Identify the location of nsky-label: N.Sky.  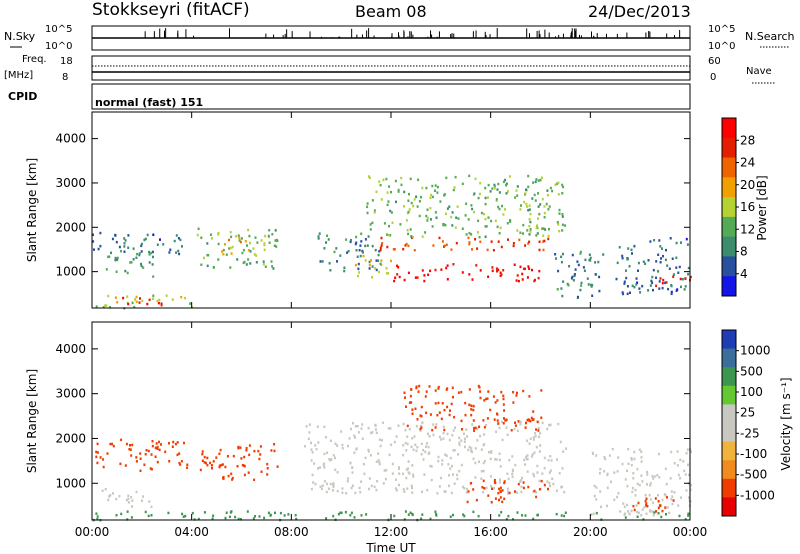
(20, 36).